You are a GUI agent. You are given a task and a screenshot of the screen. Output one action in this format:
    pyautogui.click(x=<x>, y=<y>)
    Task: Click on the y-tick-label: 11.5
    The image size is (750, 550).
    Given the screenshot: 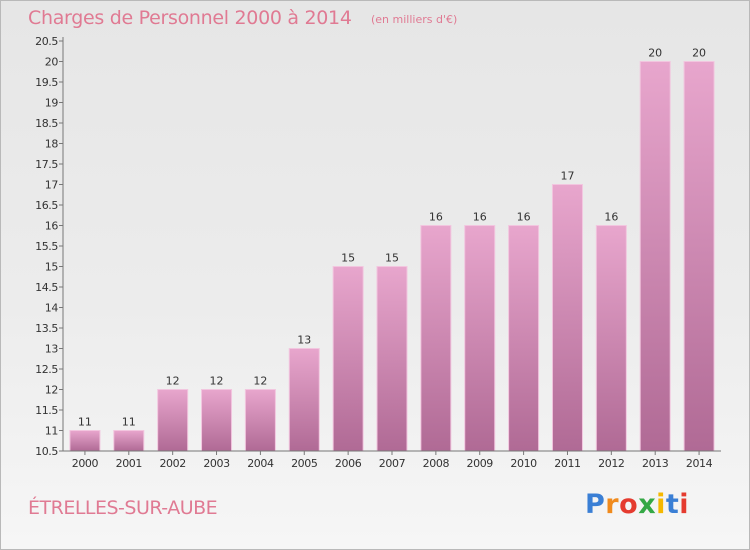 What is the action you would take?
    pyautogui.click(x=46, y=410)
    